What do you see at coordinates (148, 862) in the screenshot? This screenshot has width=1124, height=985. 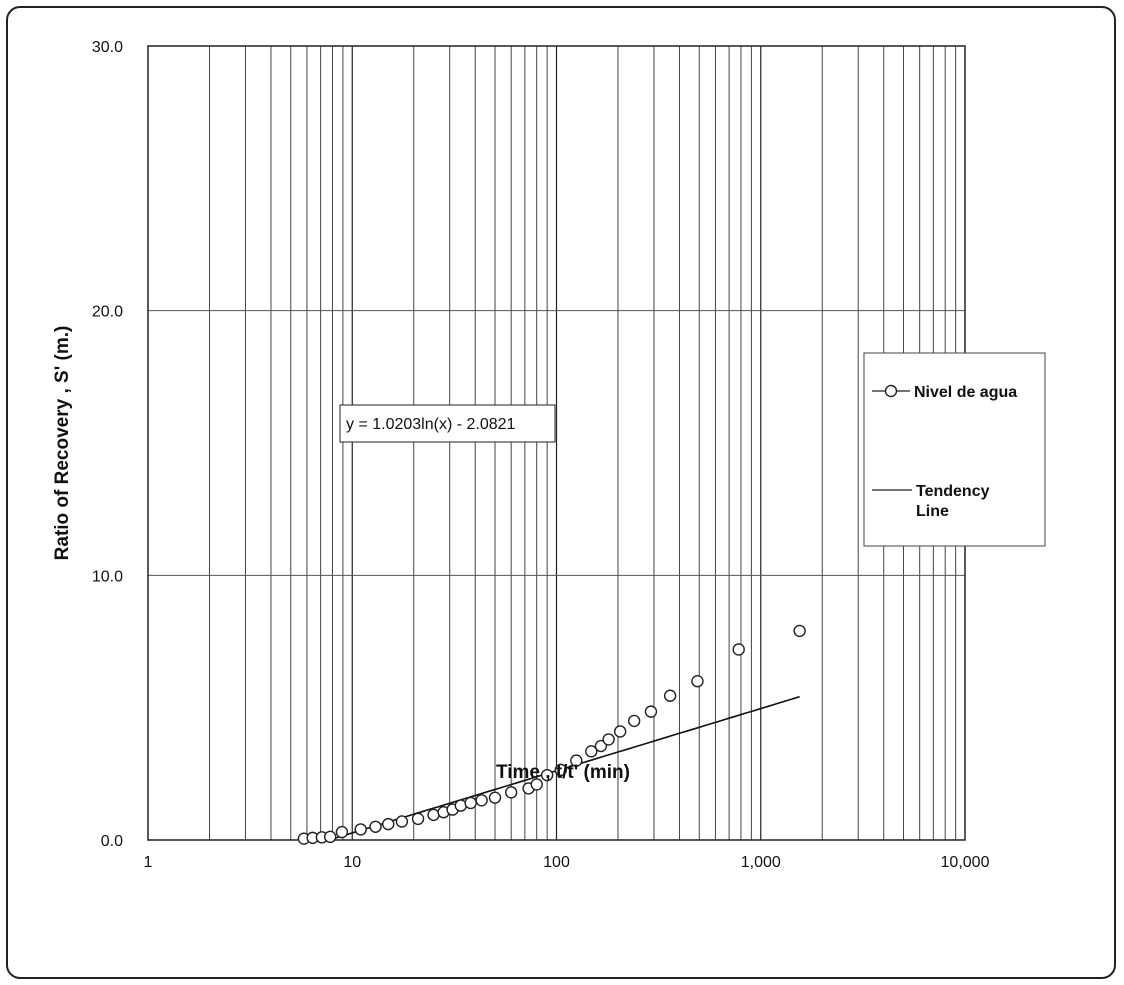 I see `x-tick-label: 1` at bounding box center [148, 862].